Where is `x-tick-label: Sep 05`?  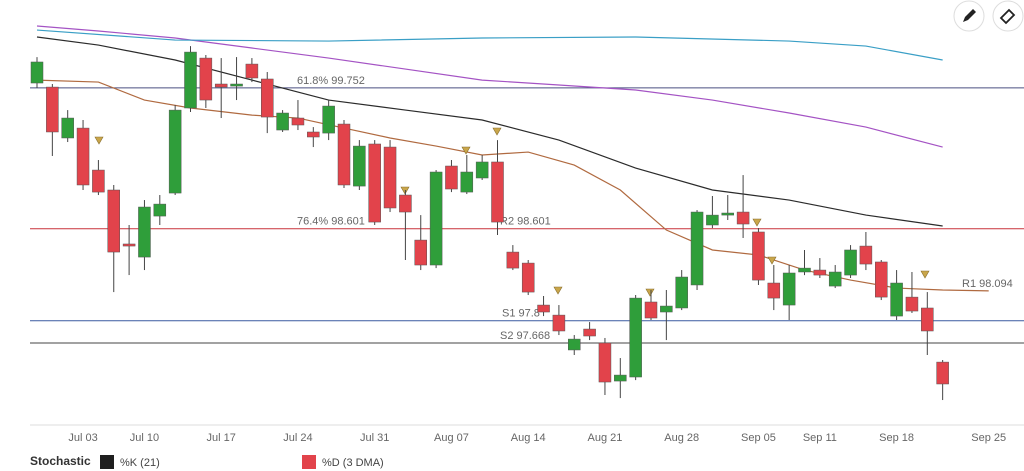
x-tick-label: Sep 05 is located at coordinates (758, 438).